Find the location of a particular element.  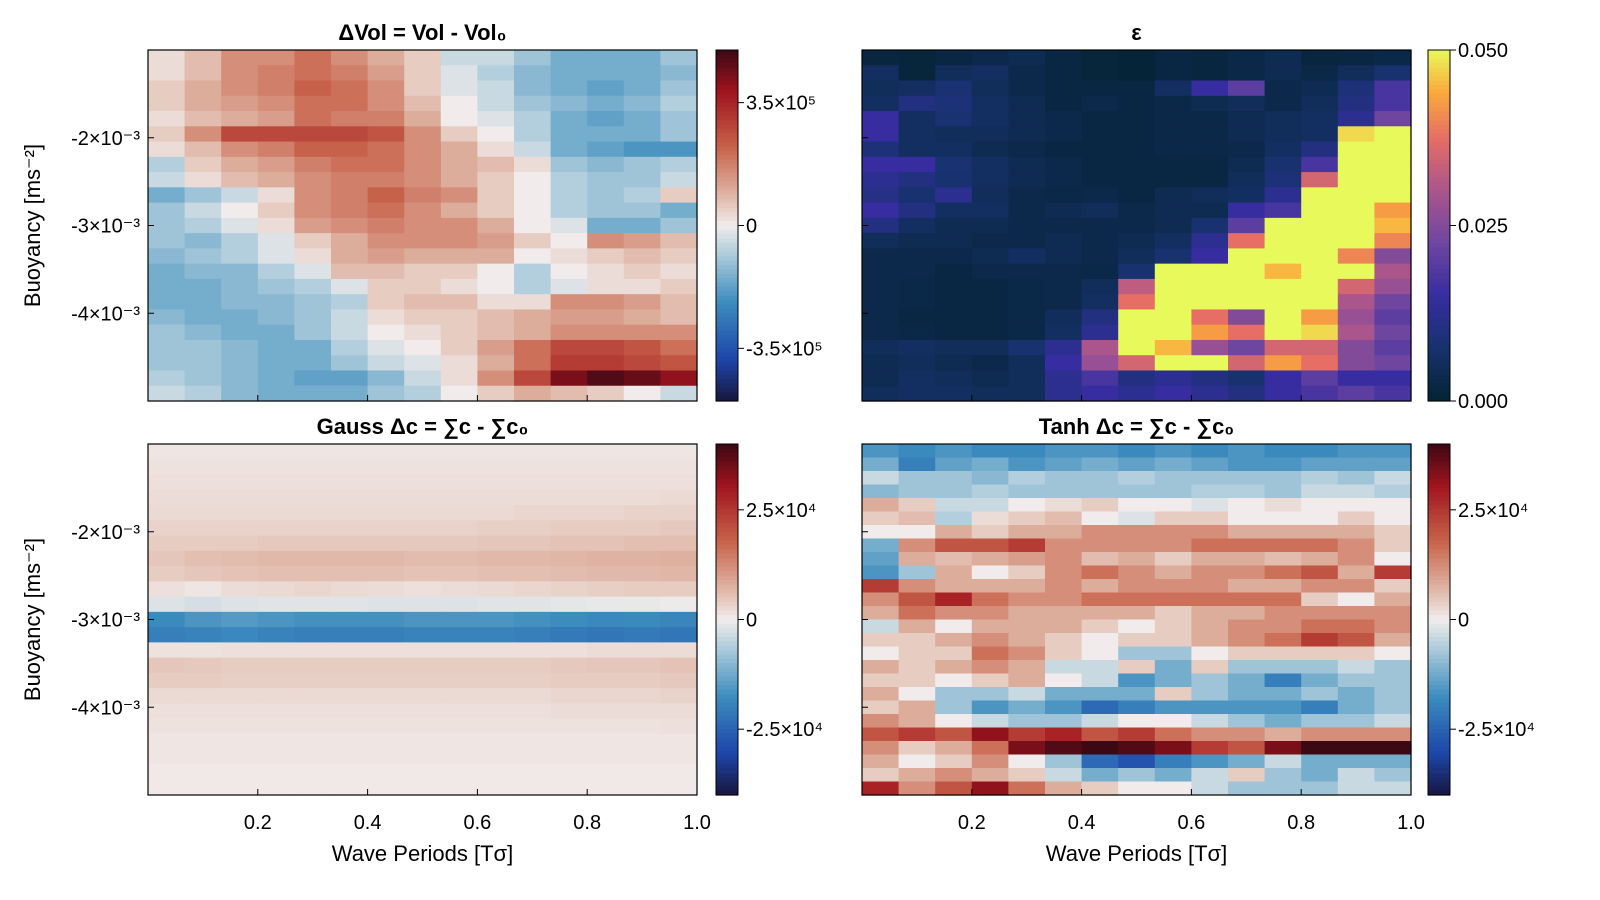

y-tick-label: -3×10⁻³ is located at coordinates (105, 621).